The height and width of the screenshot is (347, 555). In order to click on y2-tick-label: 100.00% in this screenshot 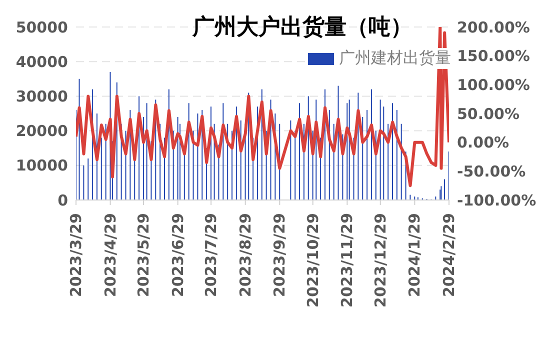, I will do `click(493, 85)`.